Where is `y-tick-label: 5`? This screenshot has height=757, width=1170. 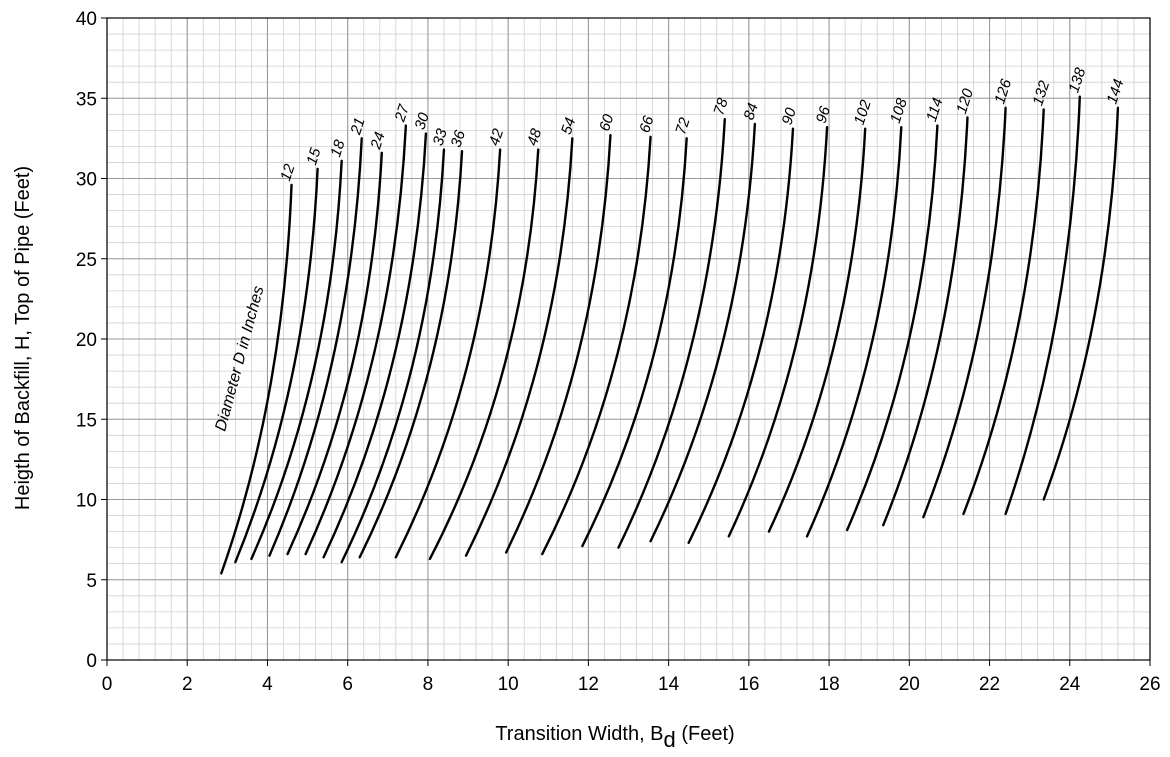 y-tick-label: 5 is located at coordinates (91, 581).